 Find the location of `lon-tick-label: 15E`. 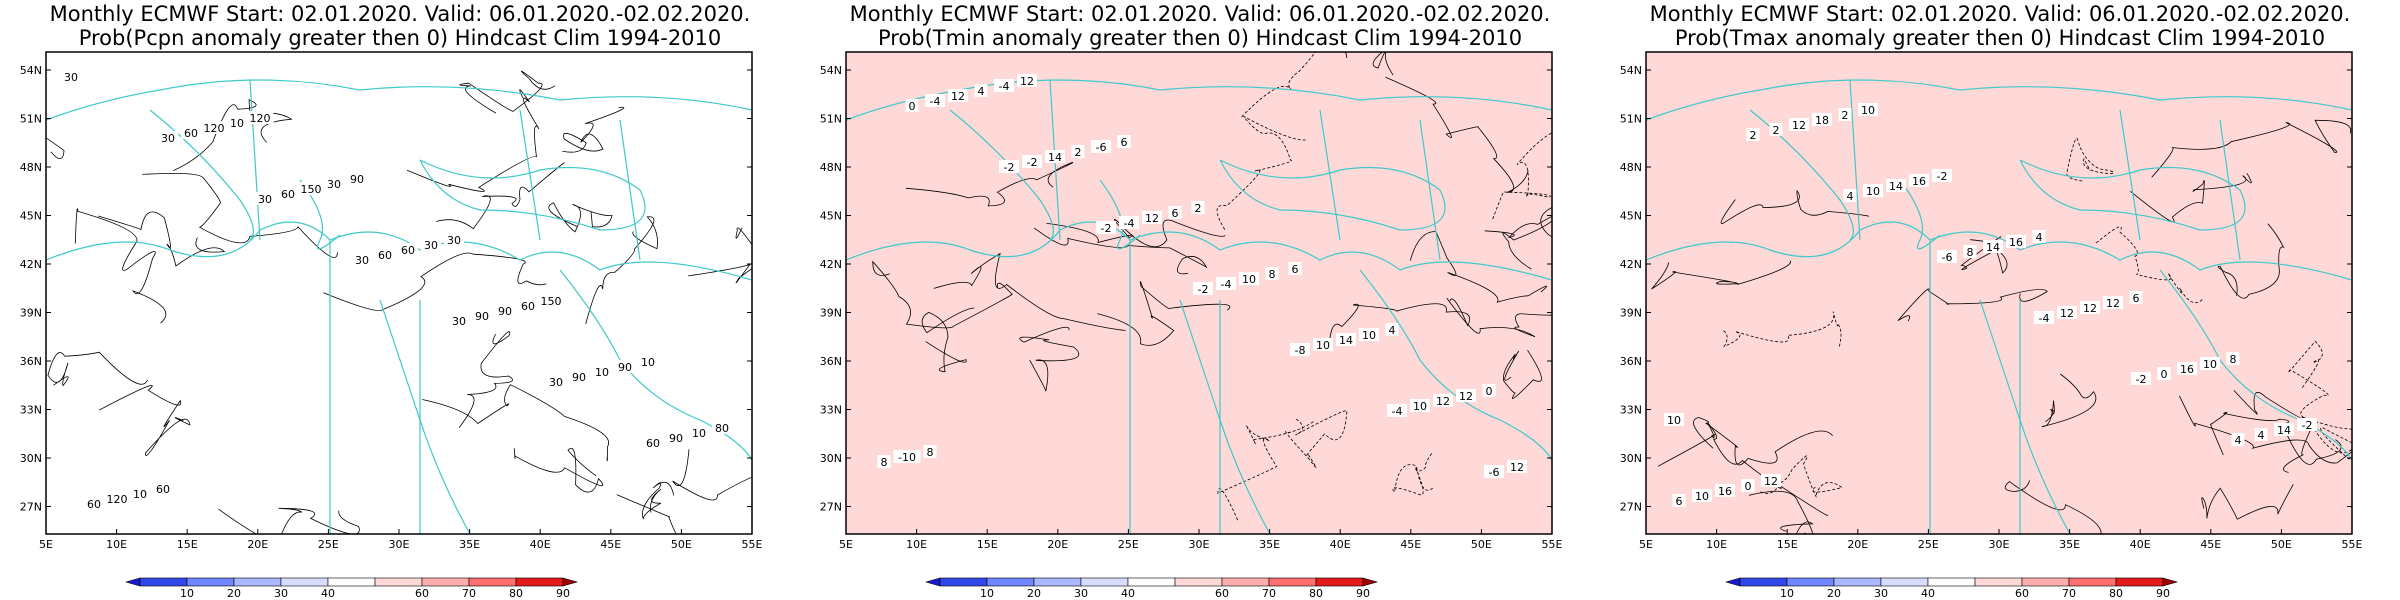

lon-tick-label: 15E is located at coordinates (1787, 544).